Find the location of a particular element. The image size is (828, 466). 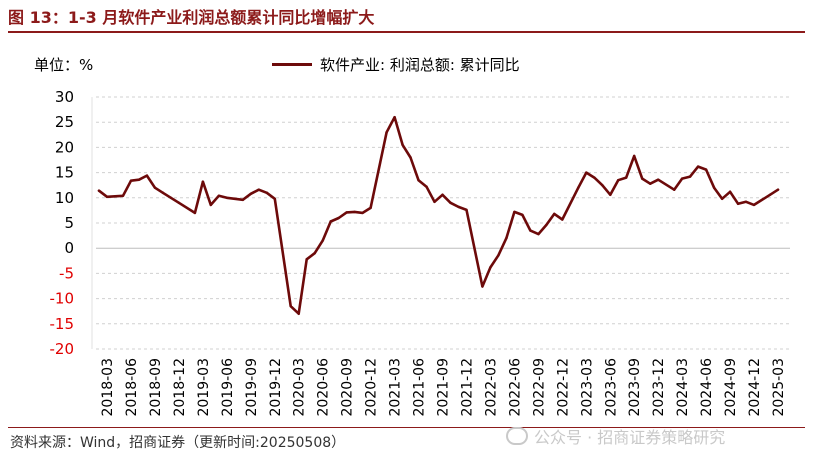

y-tick-label: 15 is located at coordinates (64, 173).